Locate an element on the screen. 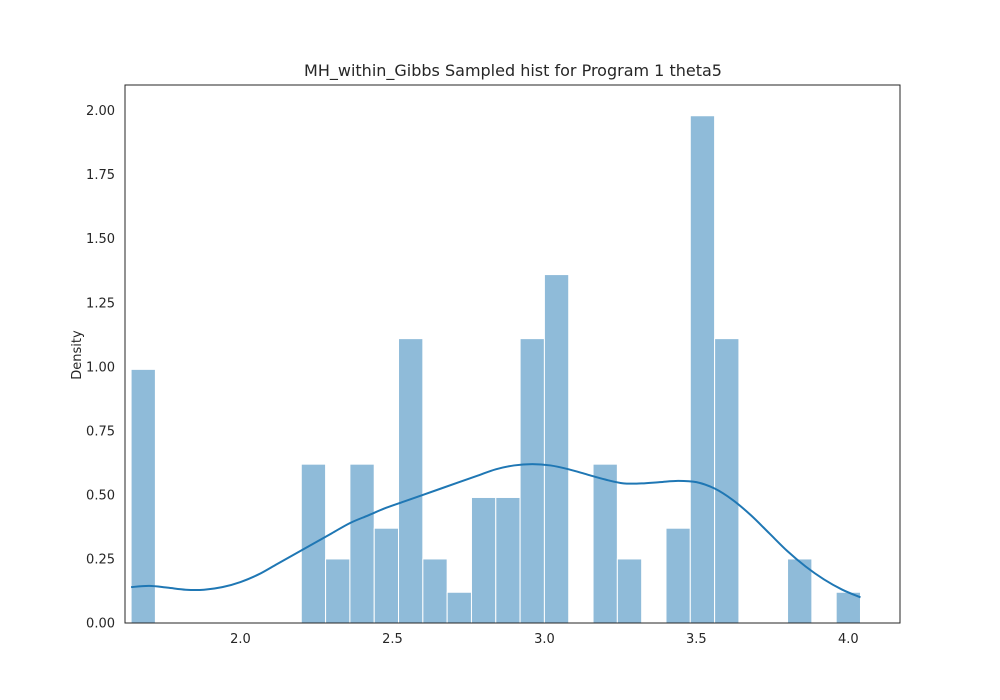 This screenshot has width=1000, height=700. y-tick-label: 1.25 is located at coordinates (100, 303).